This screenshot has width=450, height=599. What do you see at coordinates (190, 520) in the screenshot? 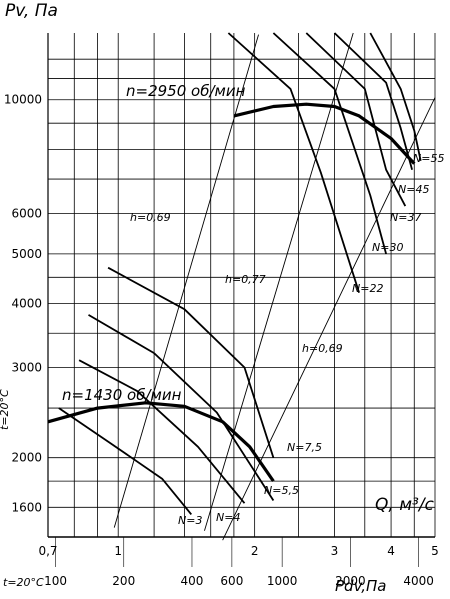
I see `power-label-n3: N=3` at bounding box center [190, 520].